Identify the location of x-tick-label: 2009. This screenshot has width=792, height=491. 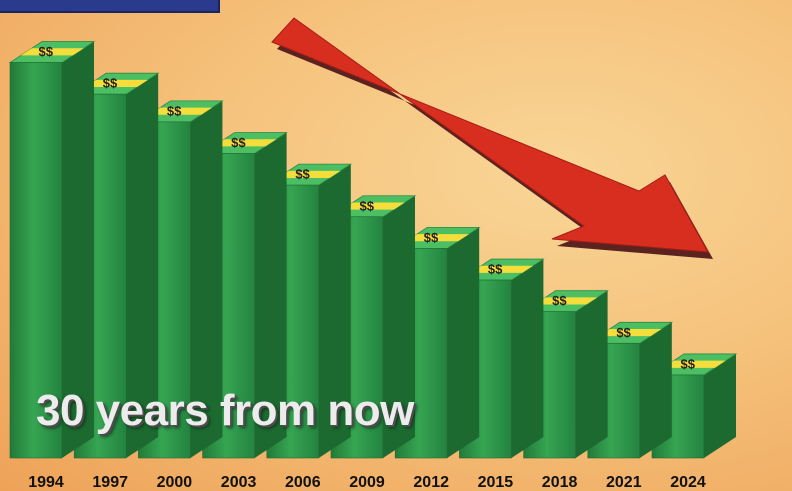
(367, 482).